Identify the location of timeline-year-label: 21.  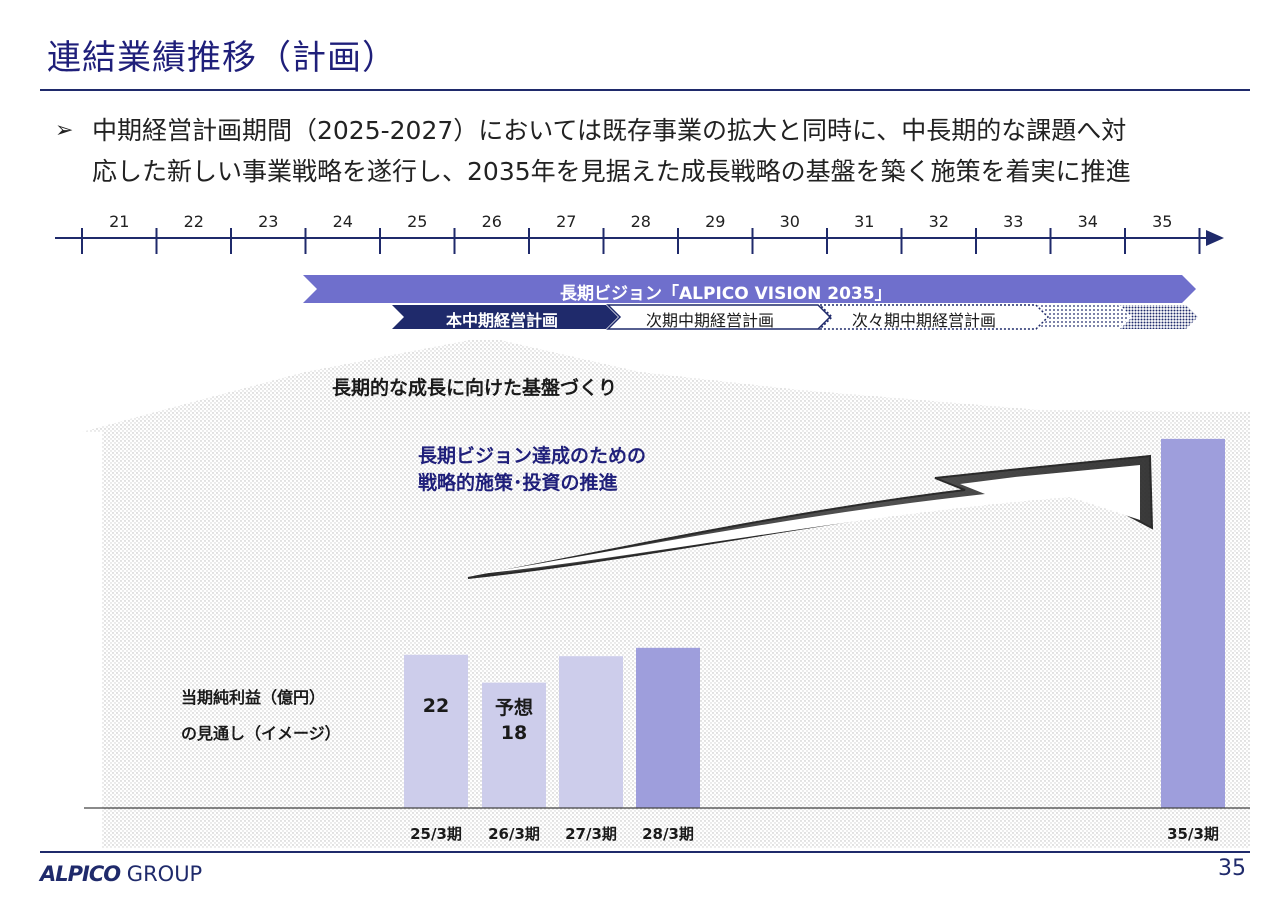
(119, 221).